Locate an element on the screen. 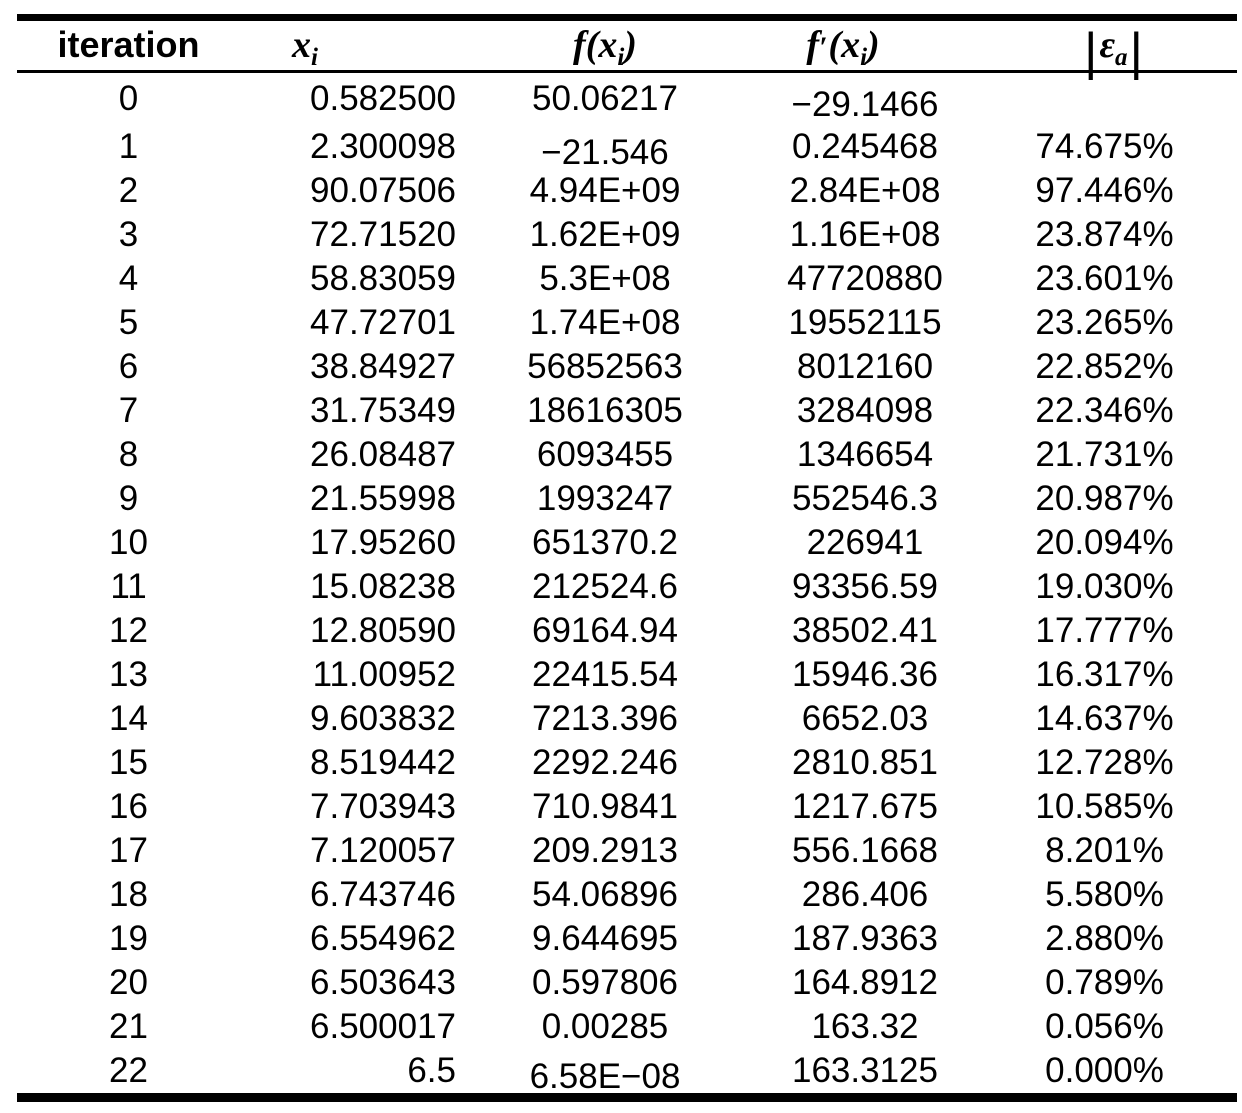  table-cell: 12 is located at coordinates (128, 630).